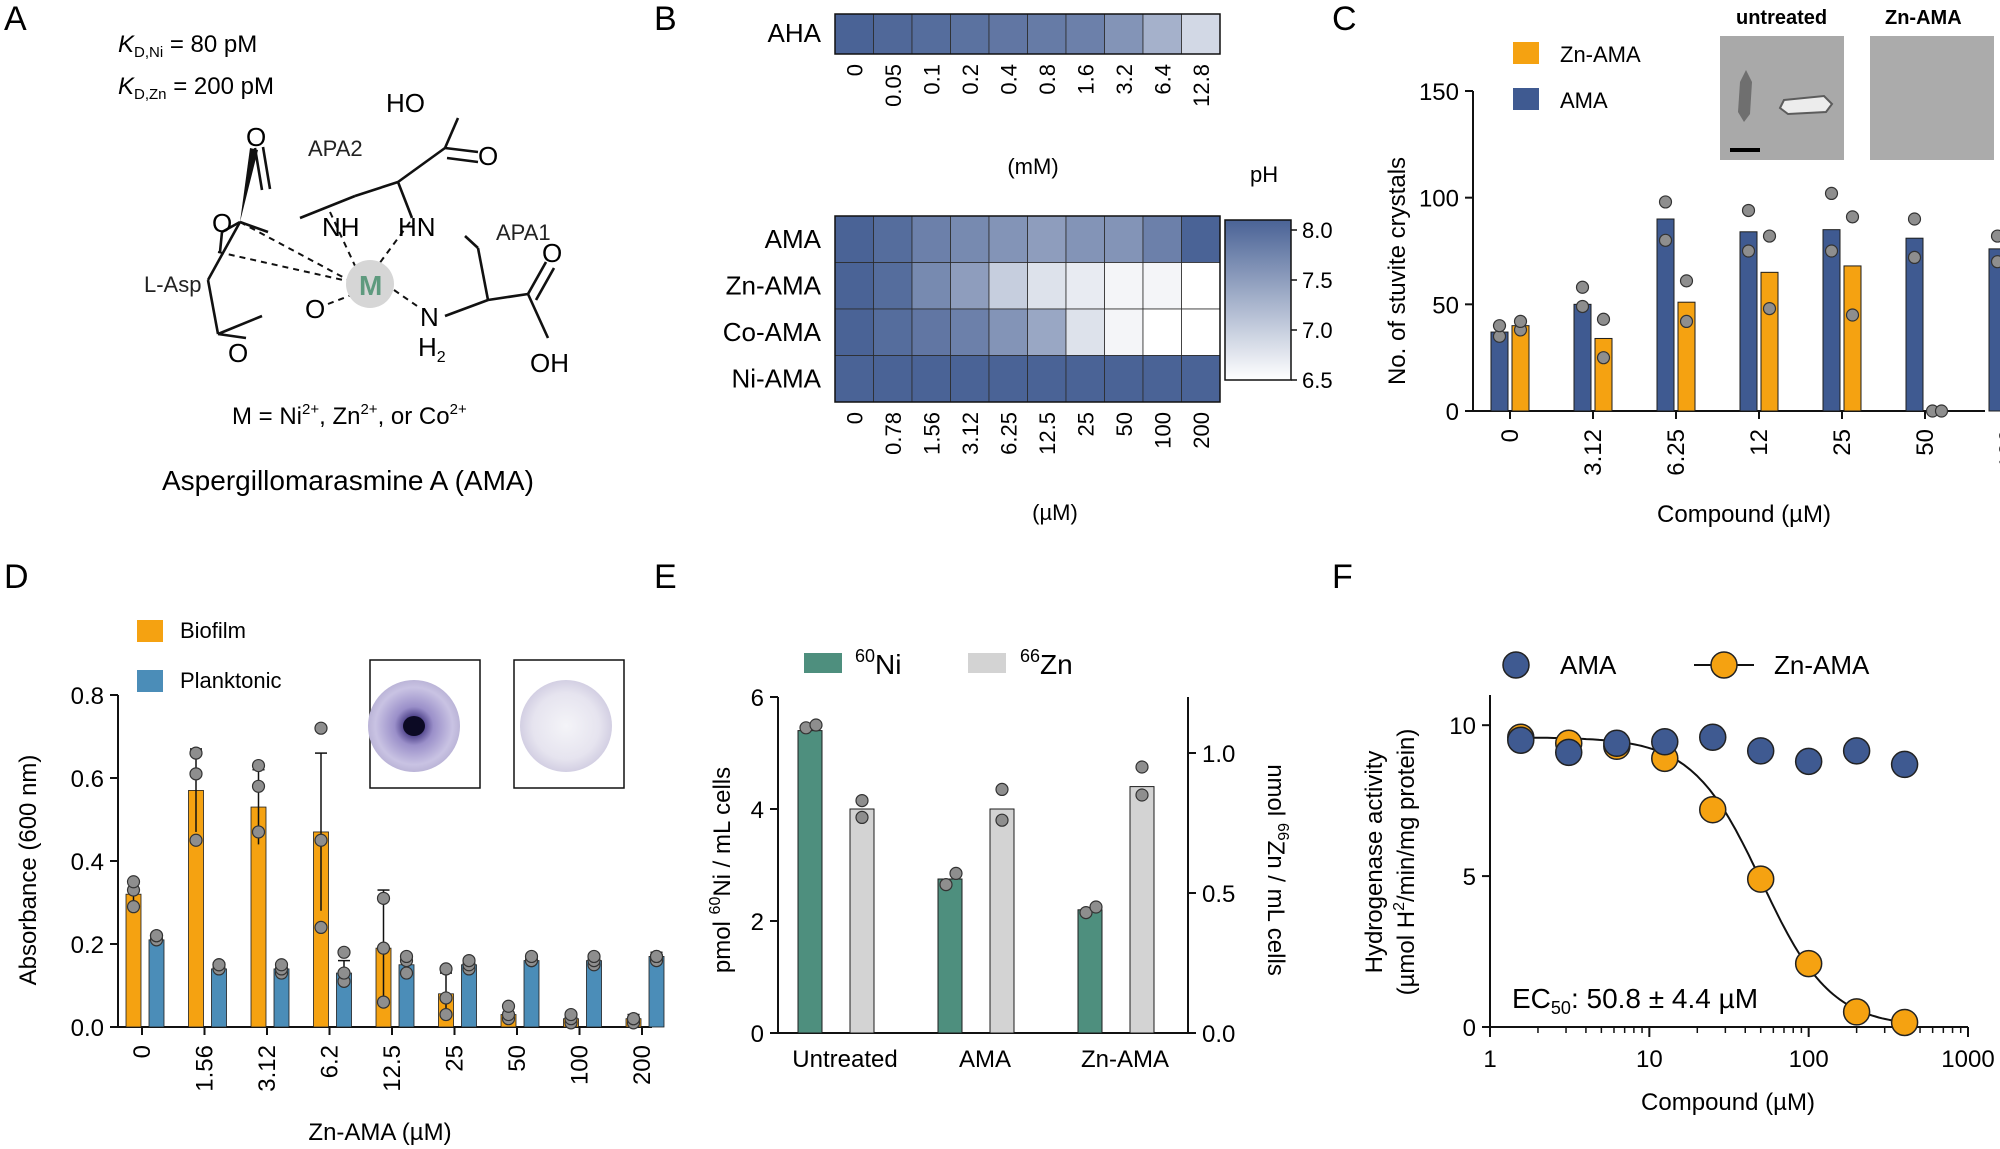  What do you see at coordinates (1809, 1059) in the screenshot?
I see `f-x-tick-label: 100` at bounding box center [1809, 1059].